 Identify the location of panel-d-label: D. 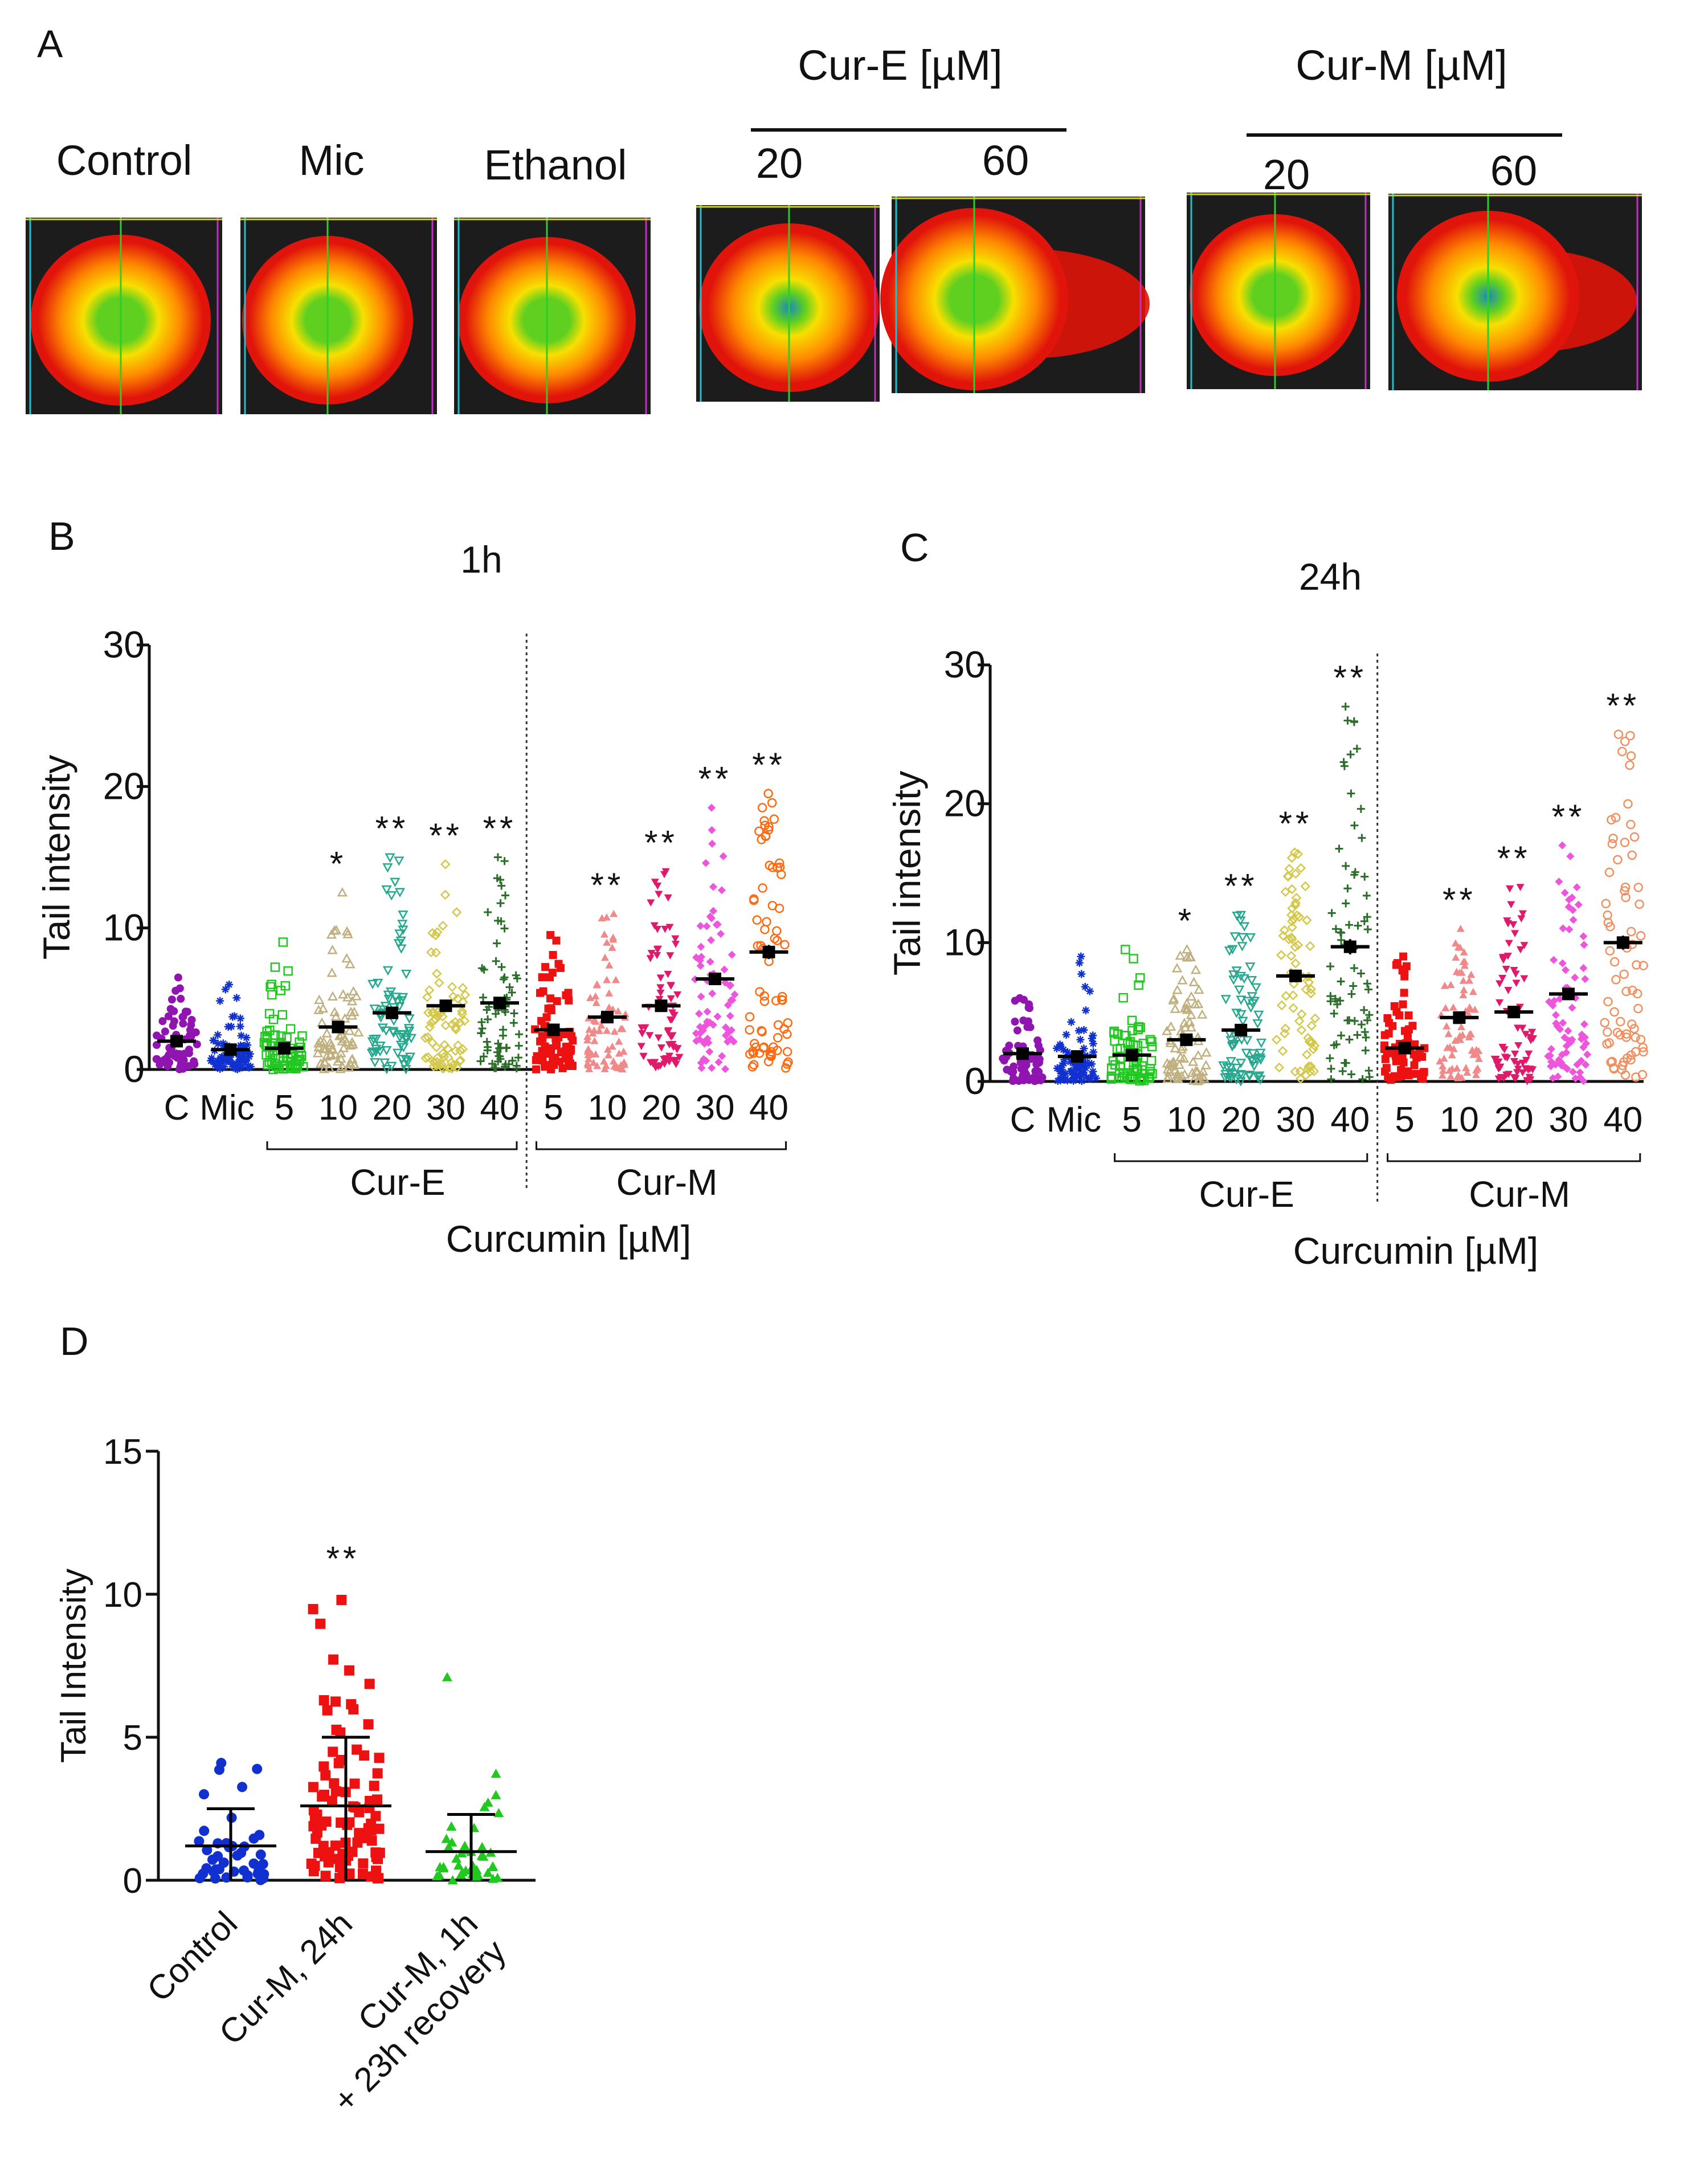
(74, 1341).